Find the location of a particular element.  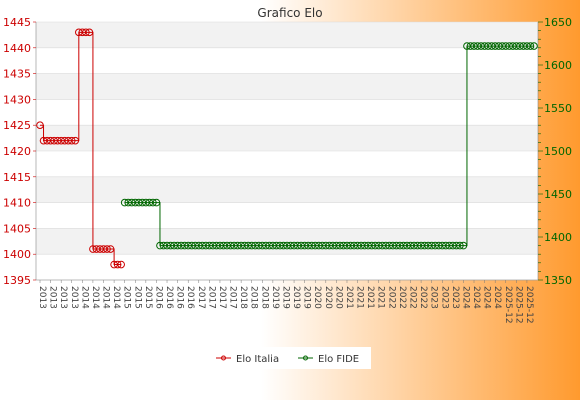

left-tick-label: 1395 is located at coordinates (17, 280).